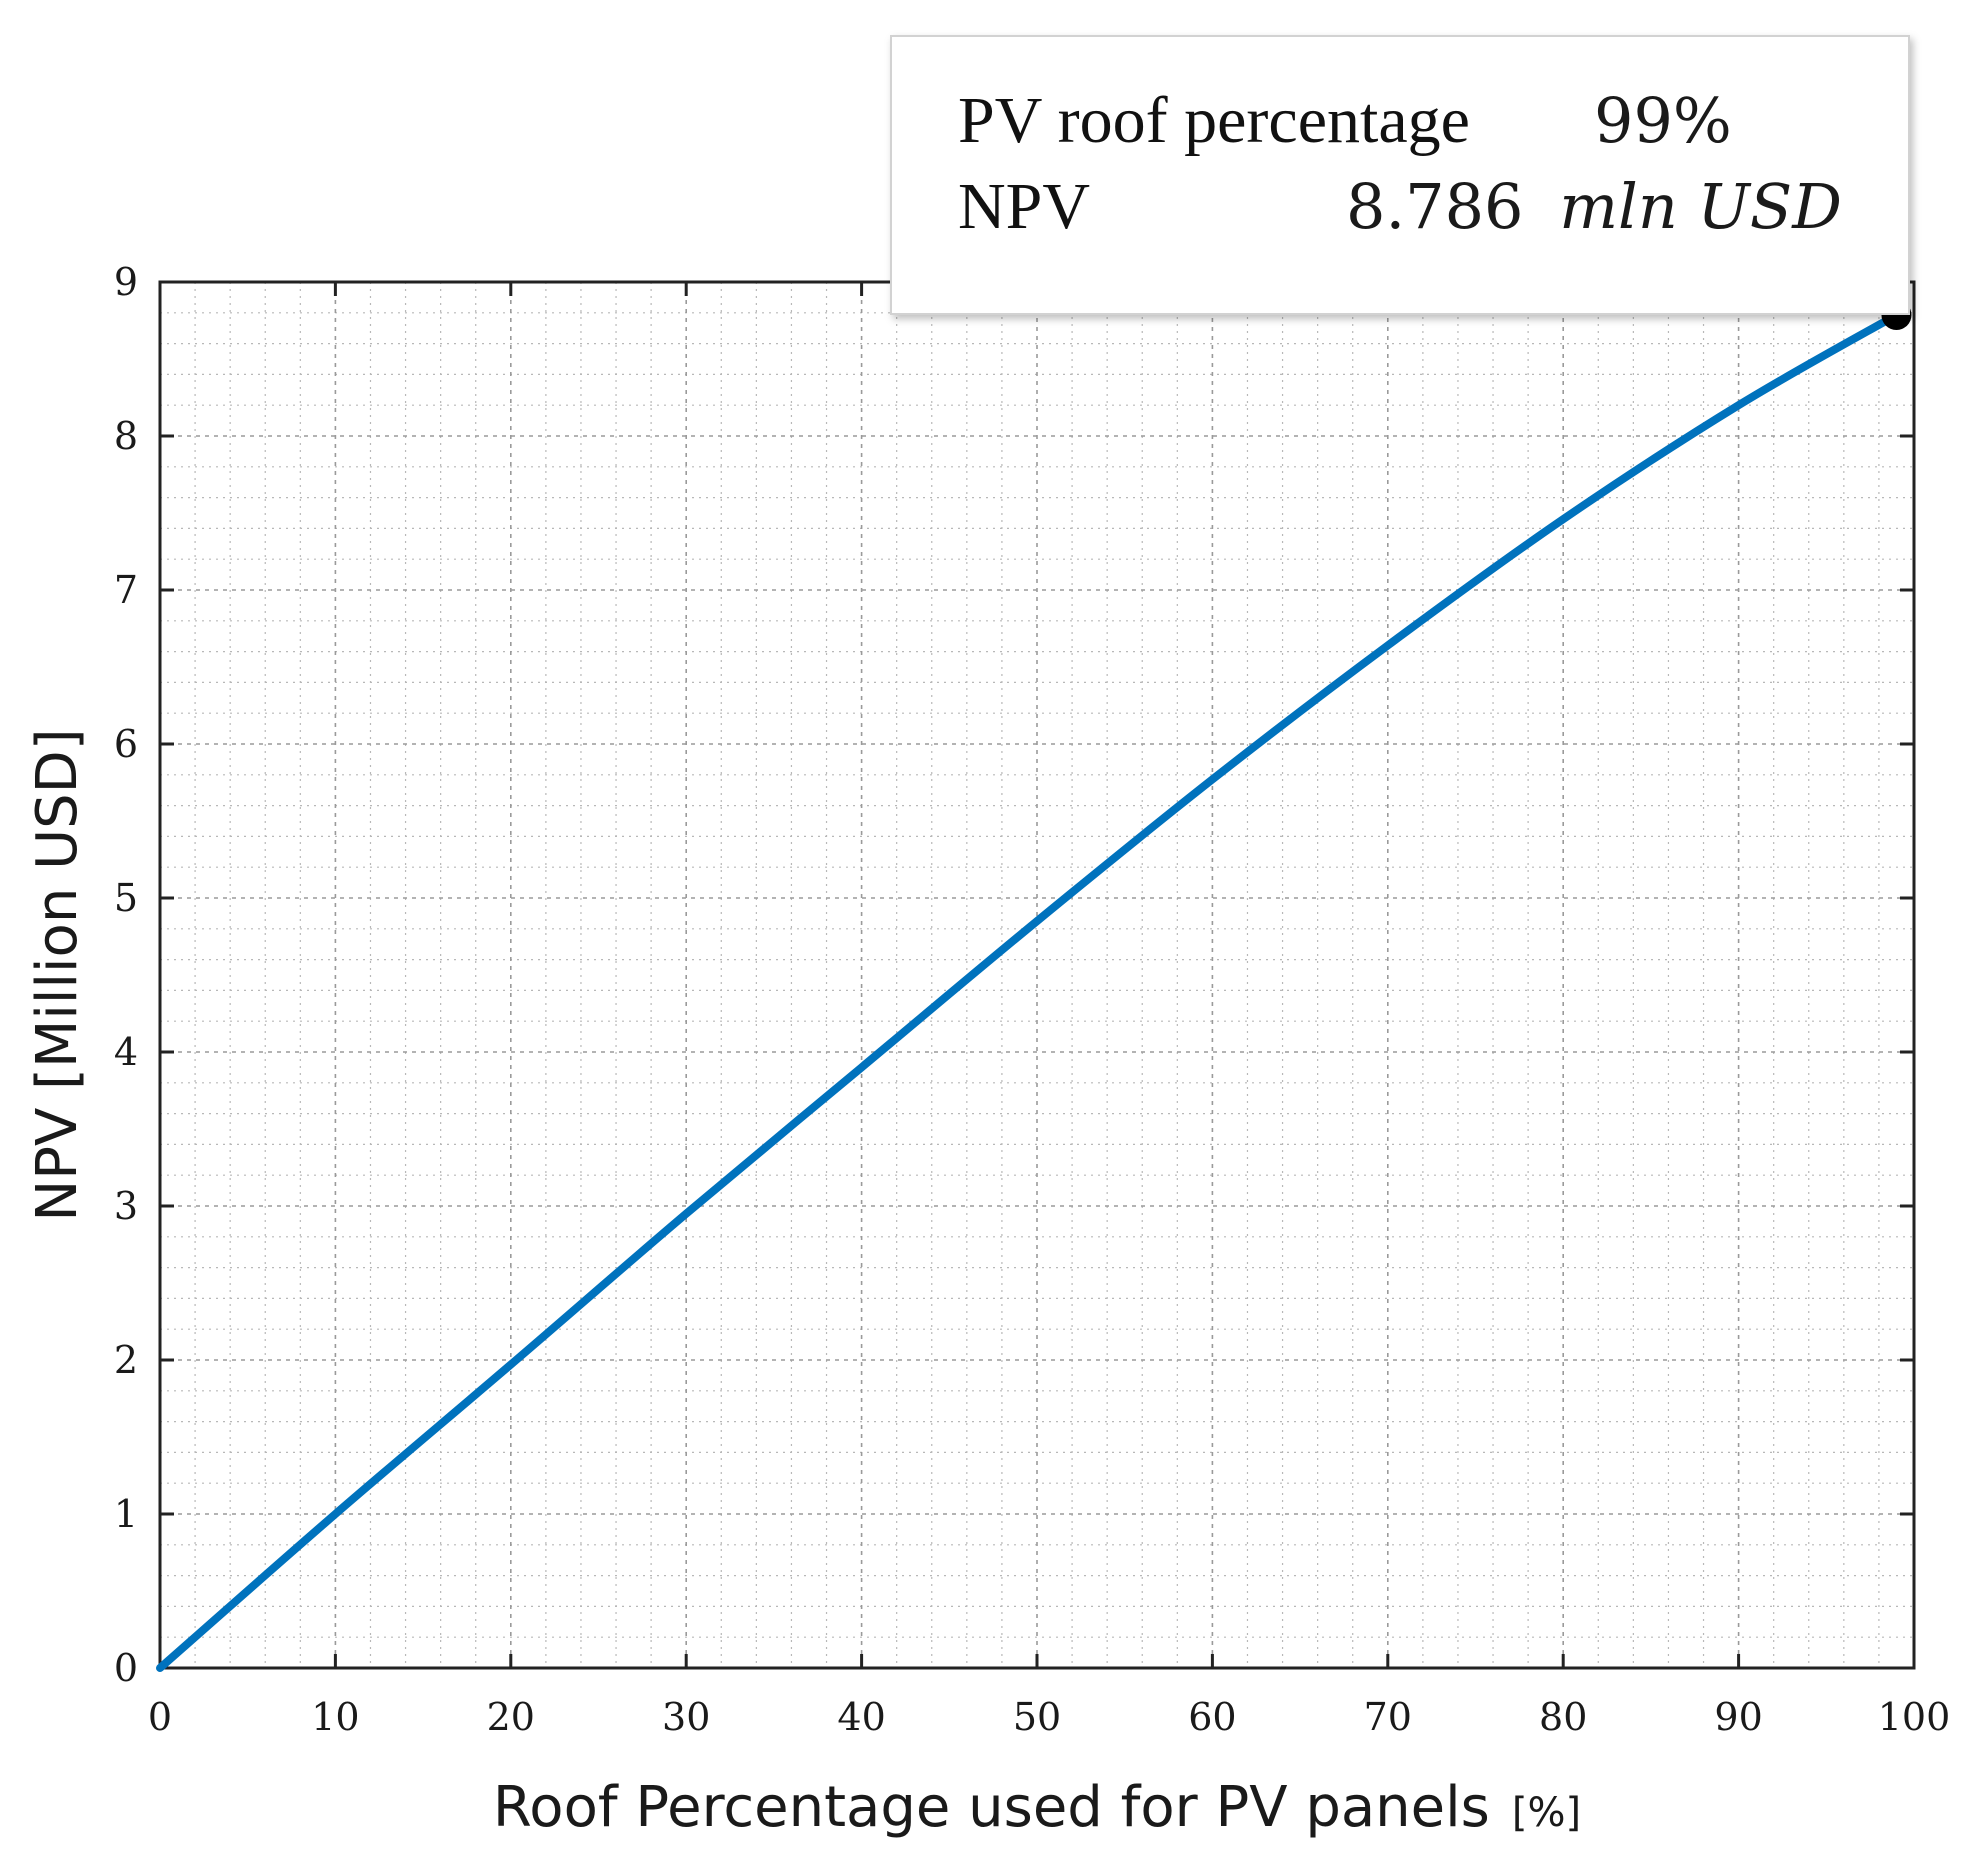  I want to click on y-tick-label: 1, so click(126, 1514).